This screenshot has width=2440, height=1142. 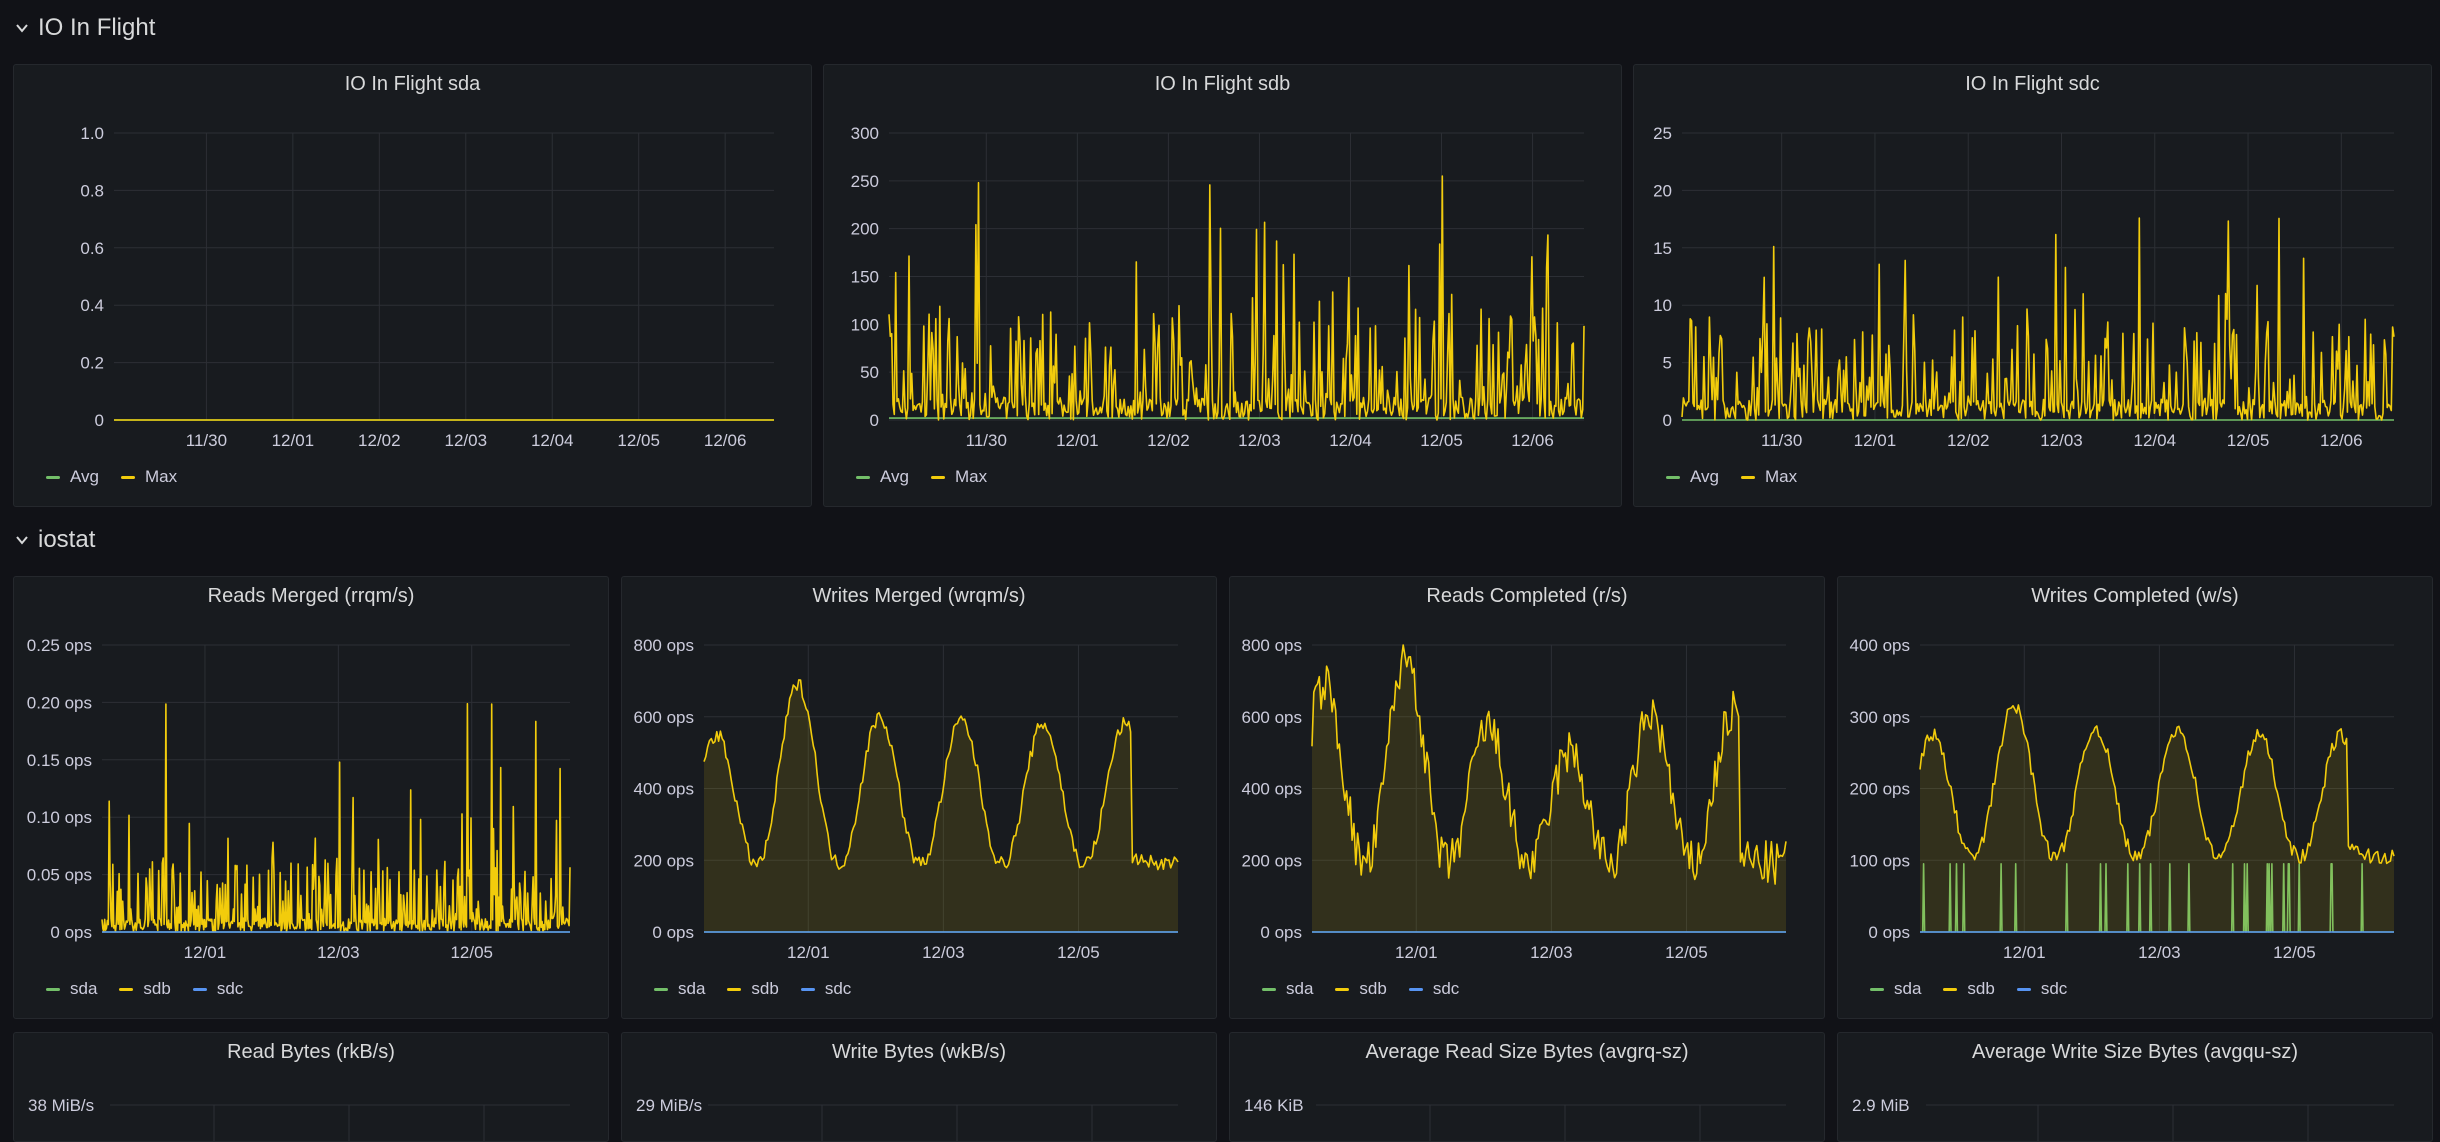 What do you see at coordinates (2157, 818) in the screenshot?
I see `series-area-sdb` at bounding box center [2157, 818].